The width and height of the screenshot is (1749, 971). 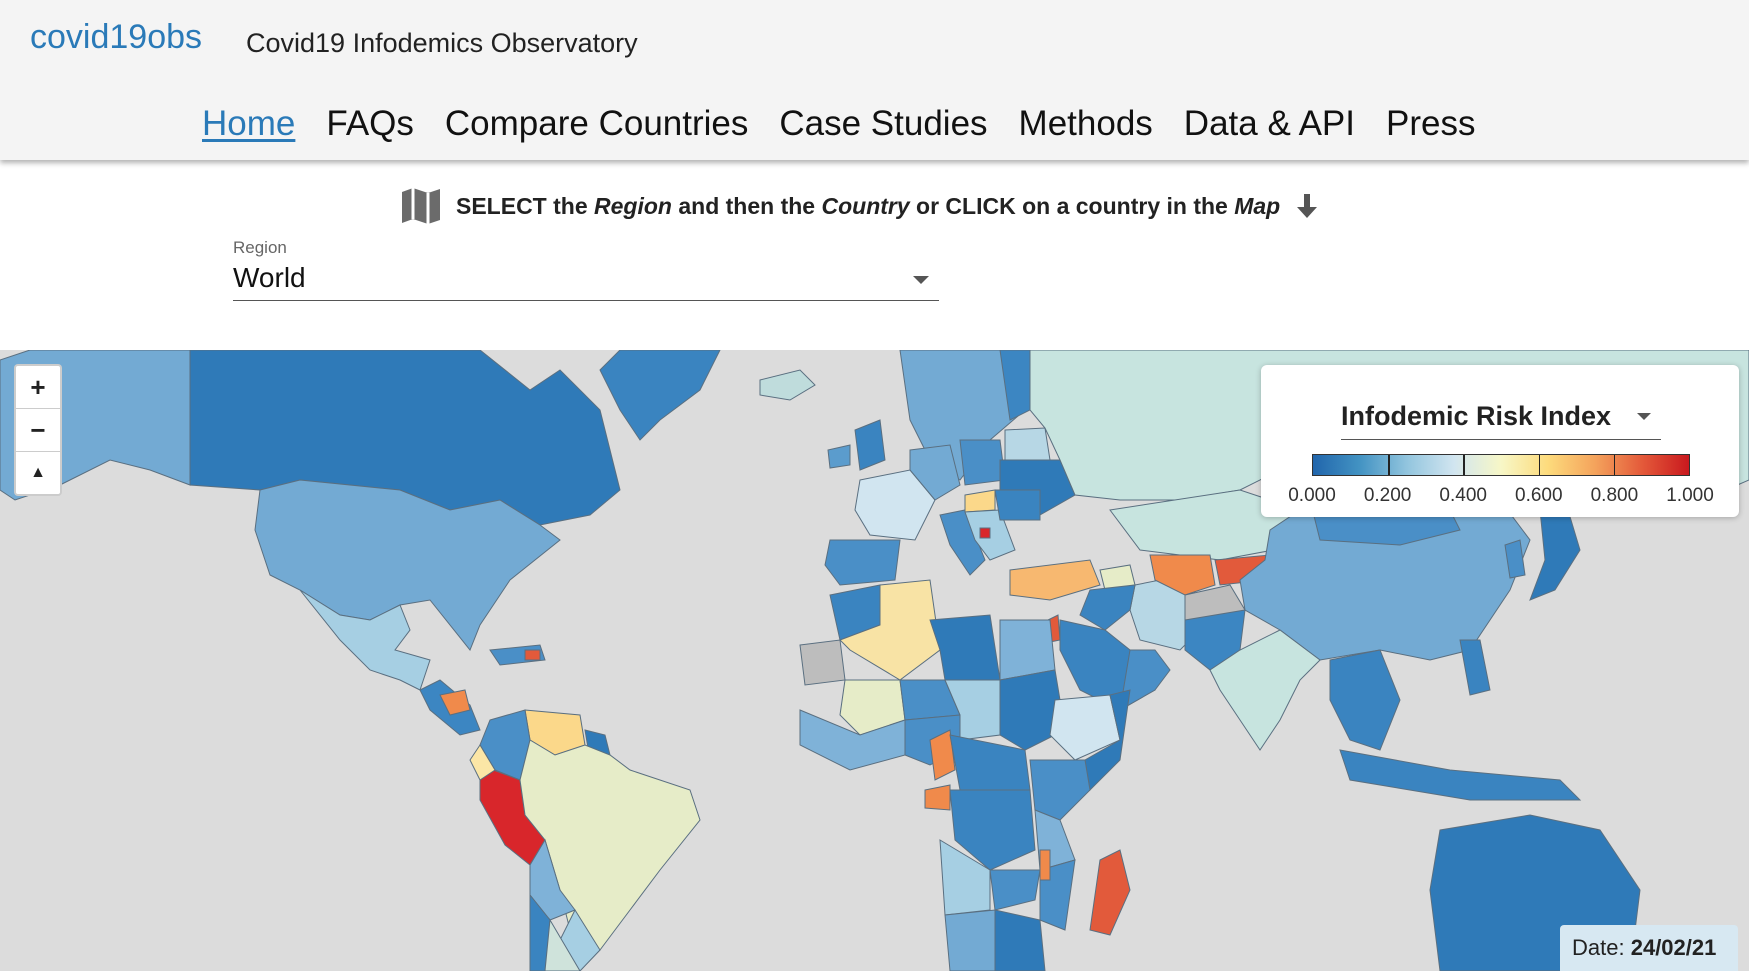 I want to click on region-label: Region, so click(x=260, y=247).